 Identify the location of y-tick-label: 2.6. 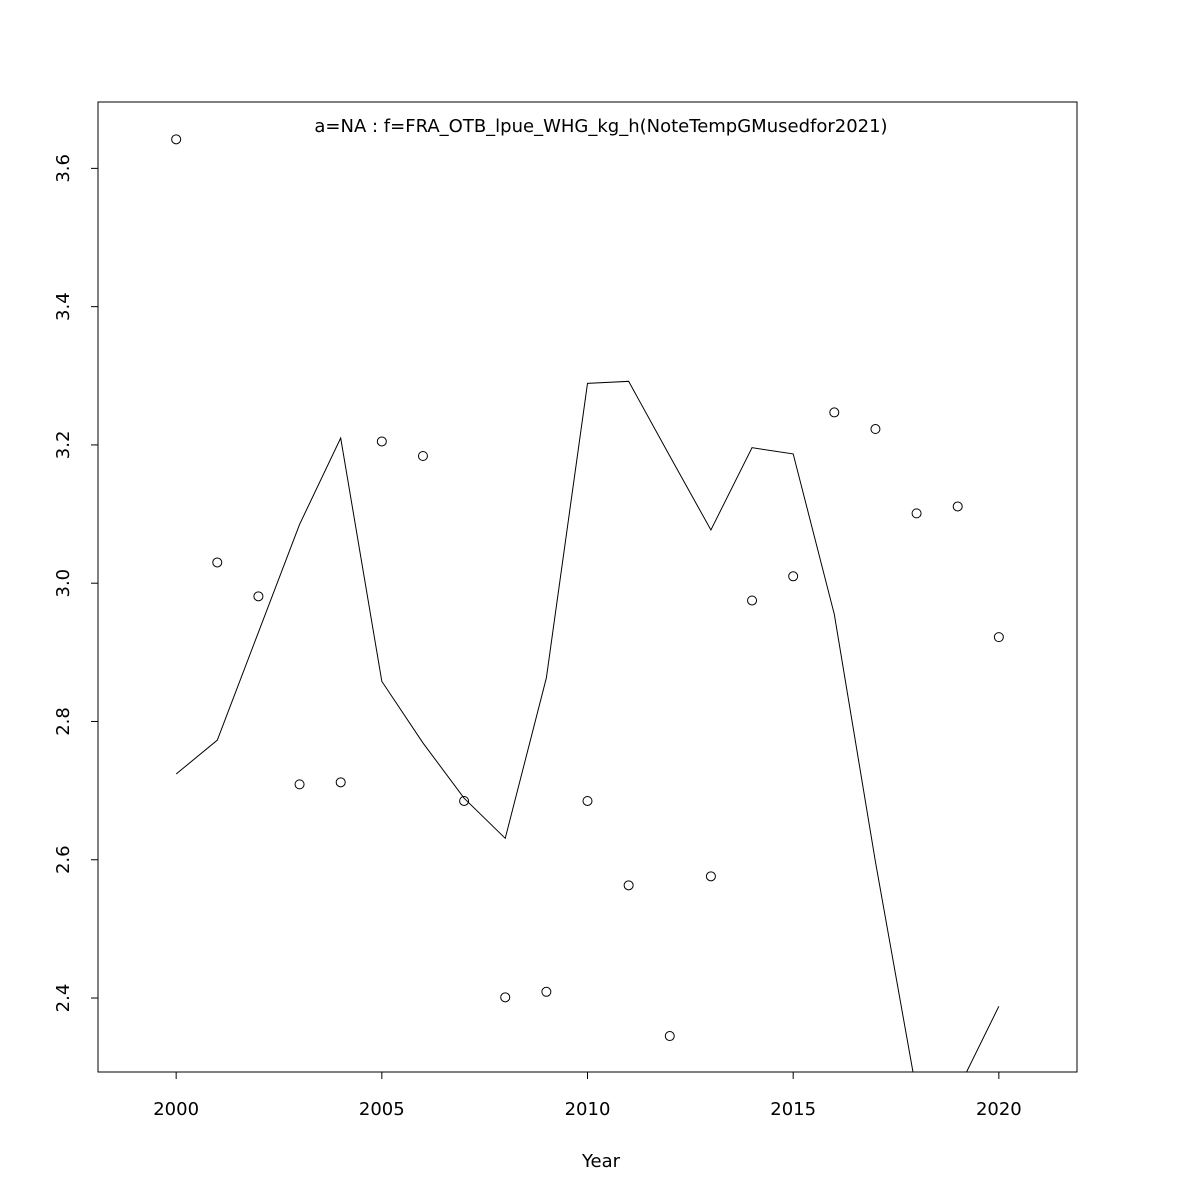
(63, 859).